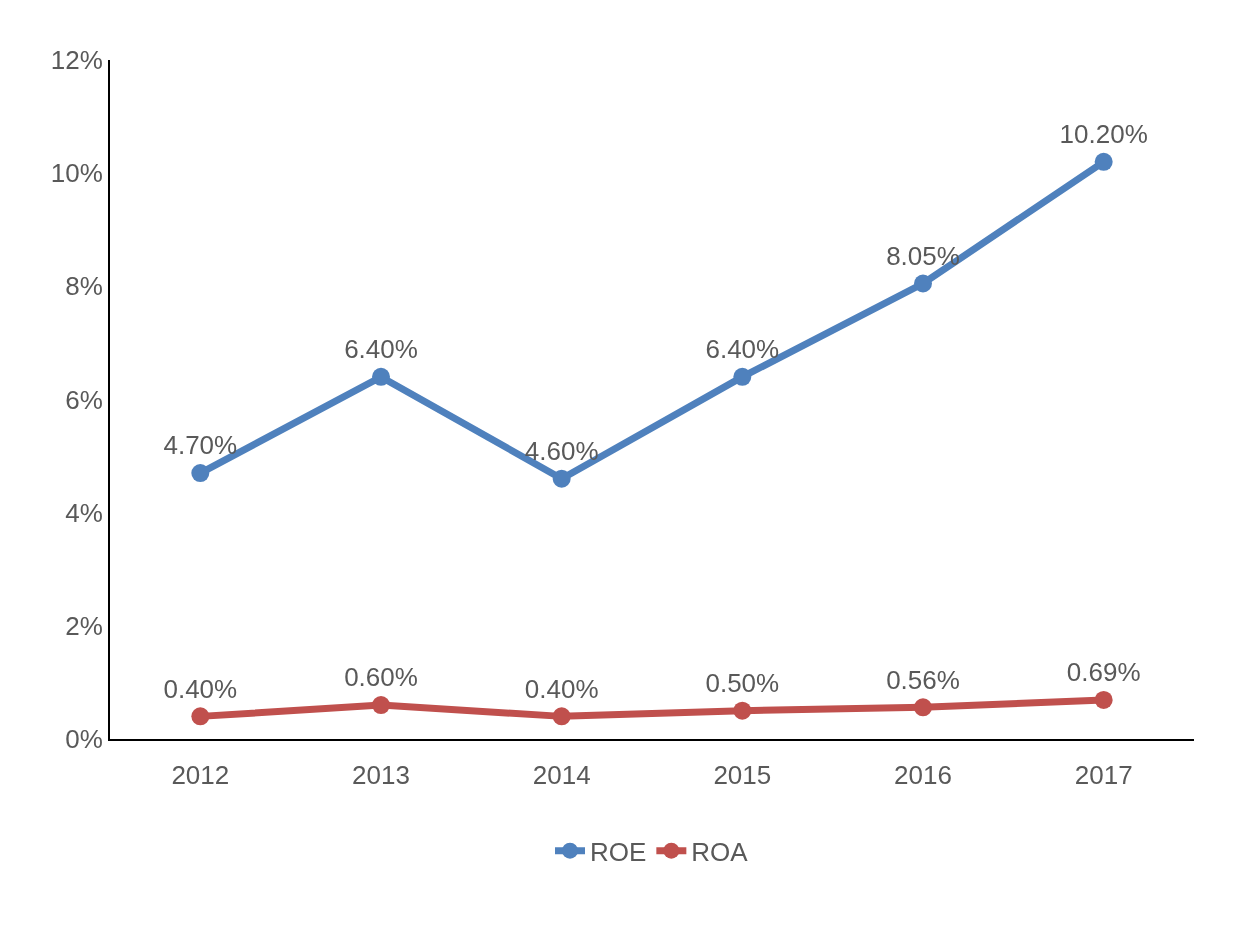 This screenshot has width=1234, height=929. What do you see at coordinates (923, 255) in the screenshot?
I see `data-label: 8.05%` at bounding box center [923, 255].